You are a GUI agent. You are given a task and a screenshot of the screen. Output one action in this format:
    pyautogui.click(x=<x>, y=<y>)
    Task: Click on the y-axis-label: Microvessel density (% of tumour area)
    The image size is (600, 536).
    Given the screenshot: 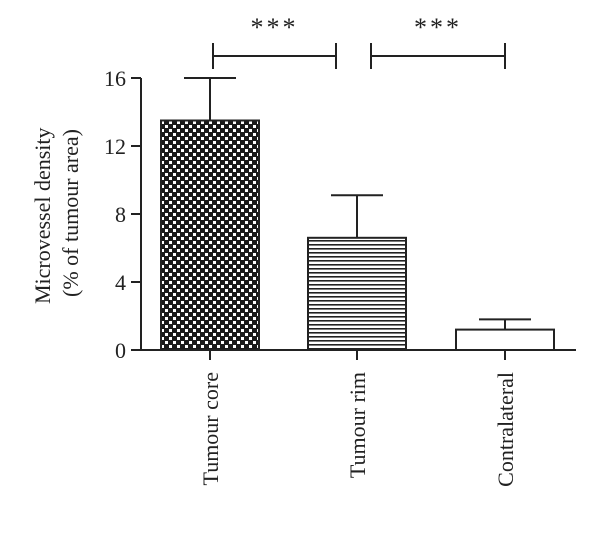 What is the action you would take?
    pyautogui.click(x=56, y=213)
    